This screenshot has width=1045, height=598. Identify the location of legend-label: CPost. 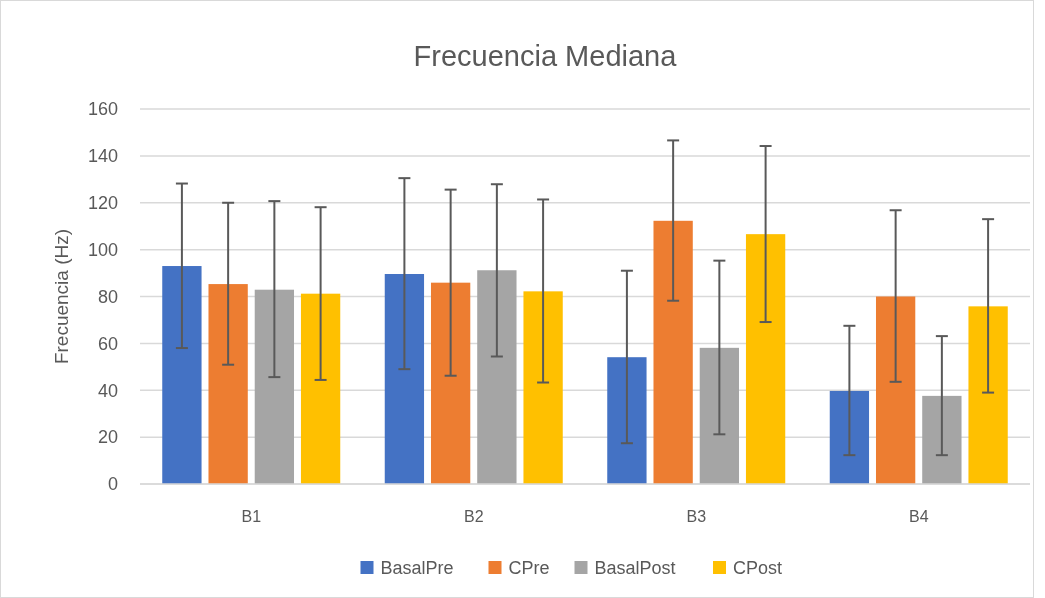
(758, 568).